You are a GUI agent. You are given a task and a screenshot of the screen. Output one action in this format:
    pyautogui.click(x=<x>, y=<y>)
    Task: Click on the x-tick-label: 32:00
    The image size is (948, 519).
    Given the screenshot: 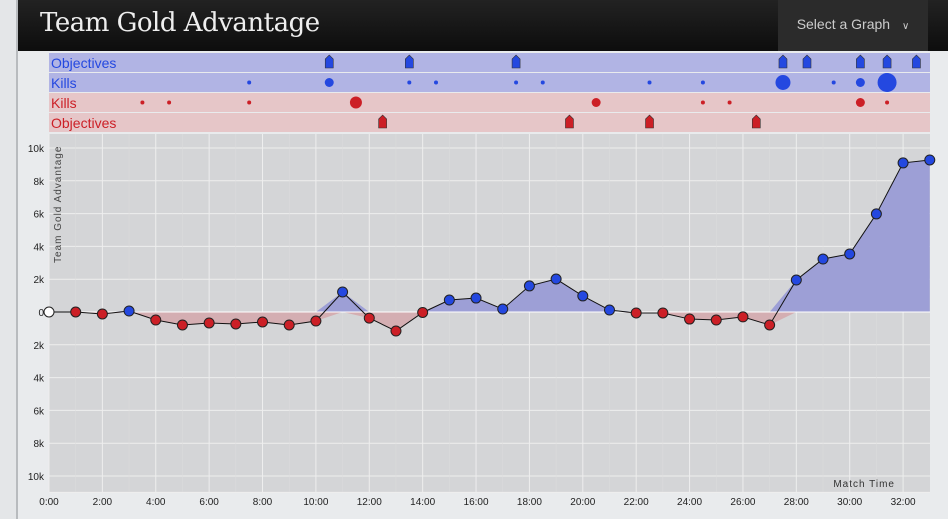 What is the action you would take?
    pyautogui.click(x=903, y=502)
    